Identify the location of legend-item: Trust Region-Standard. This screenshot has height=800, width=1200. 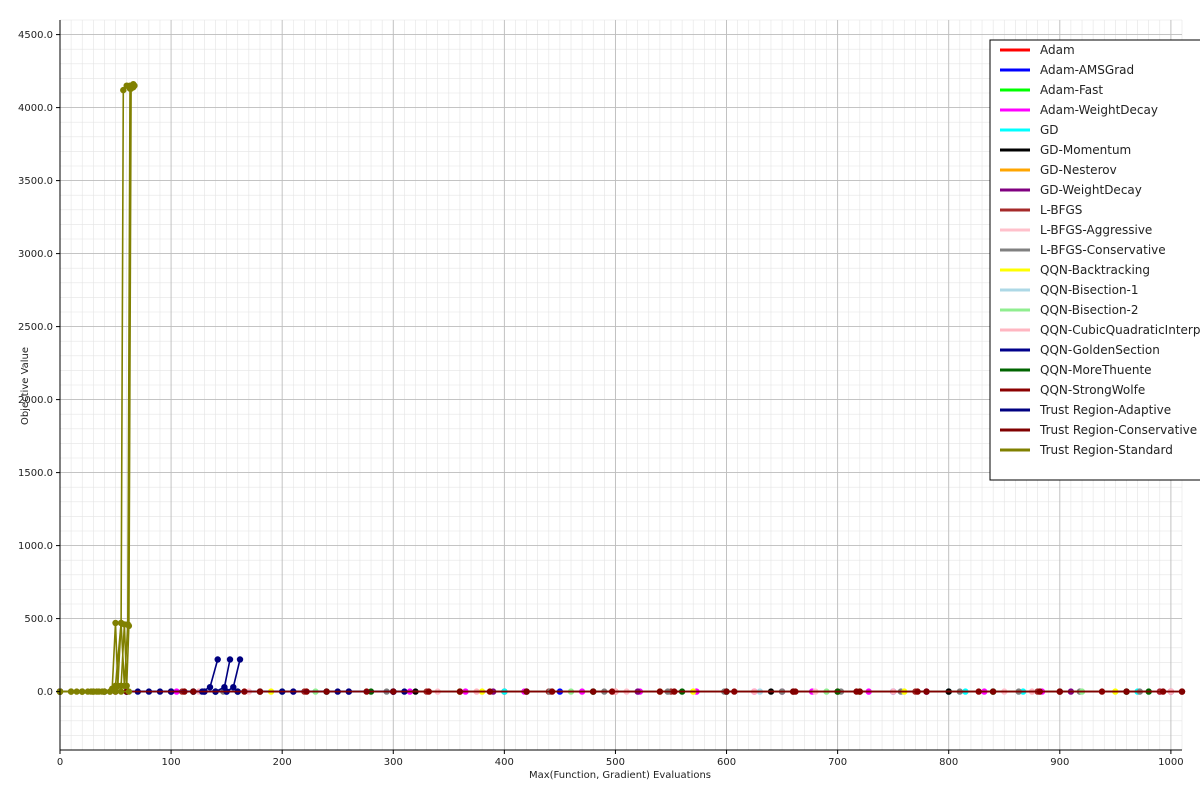
(1086, 450).